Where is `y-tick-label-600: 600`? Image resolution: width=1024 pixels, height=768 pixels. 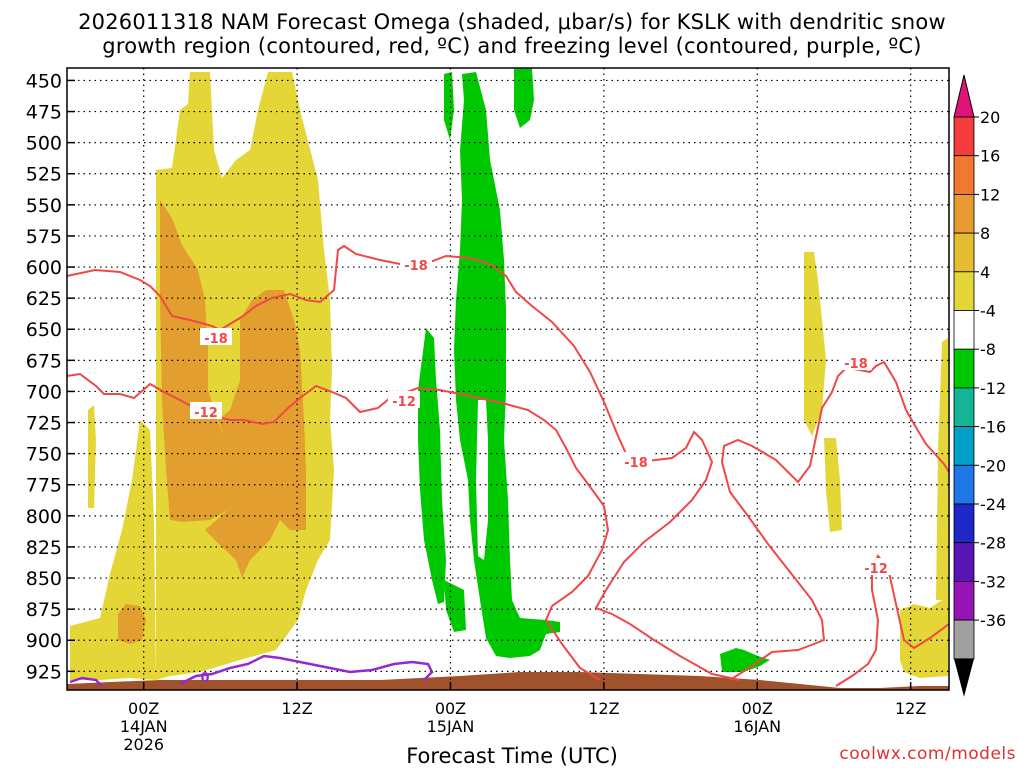 y-tick-label-600: 600 is located at coordinates (44, 268).